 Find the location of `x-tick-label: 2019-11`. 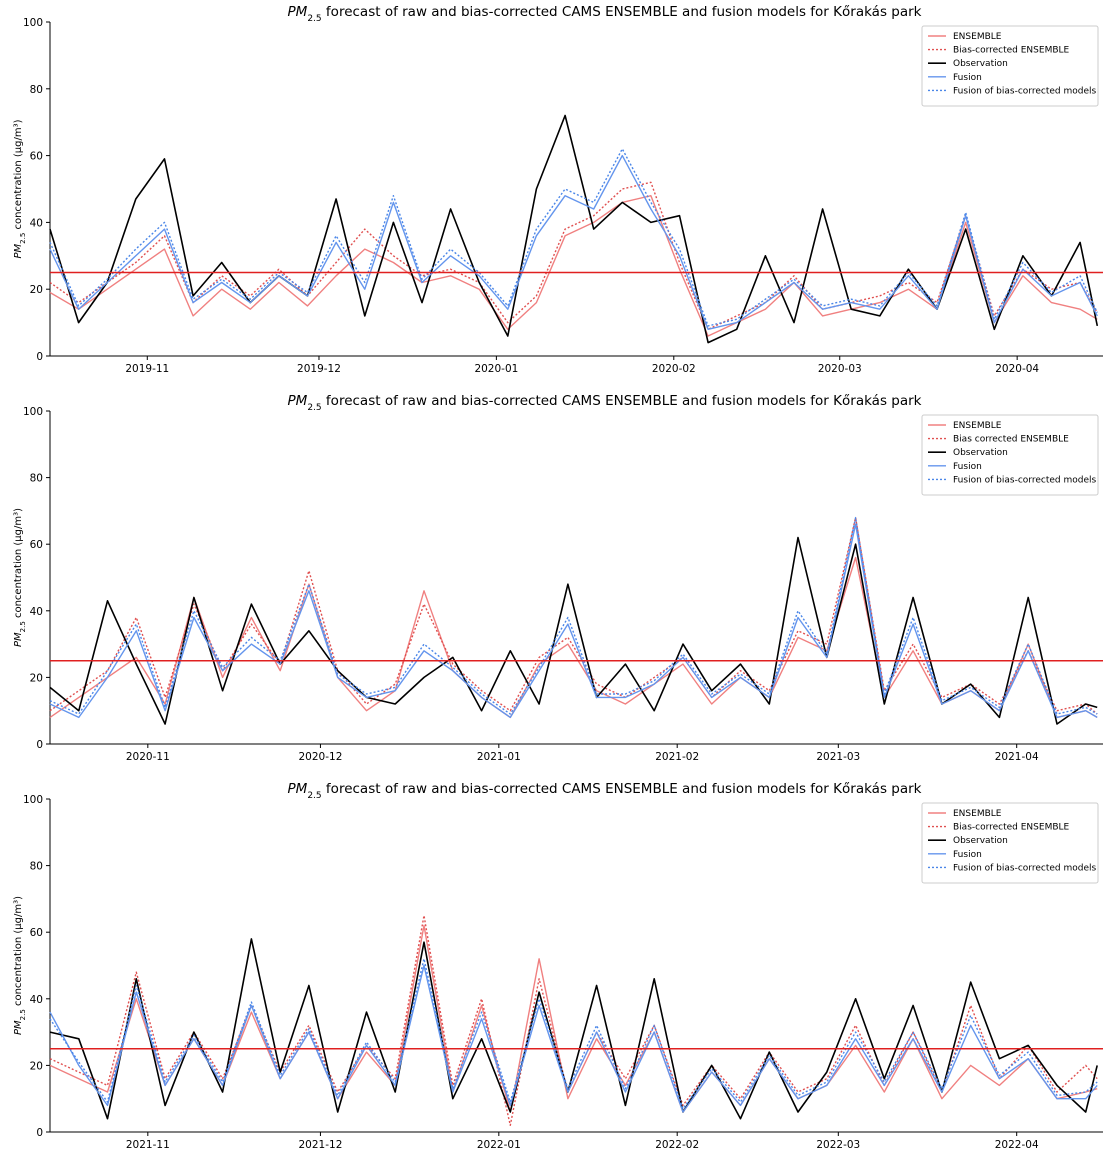

x-tick-label: 2019-11 is located at coordinates (147, 369).